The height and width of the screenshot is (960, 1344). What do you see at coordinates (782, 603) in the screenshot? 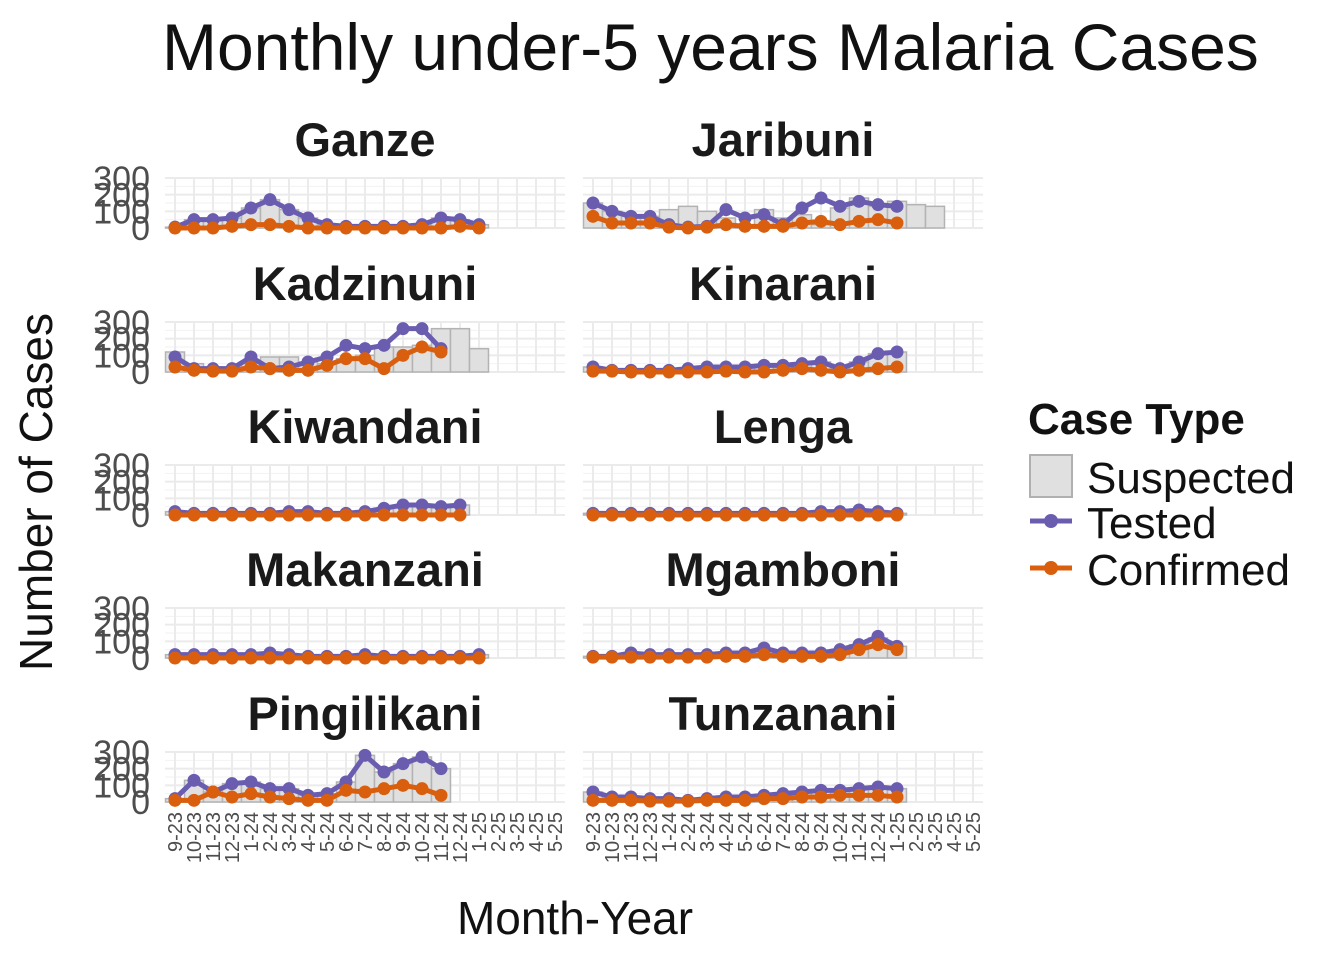
I see `panel-mgamboni: Mgamboni` at bounding box center [782, 603].